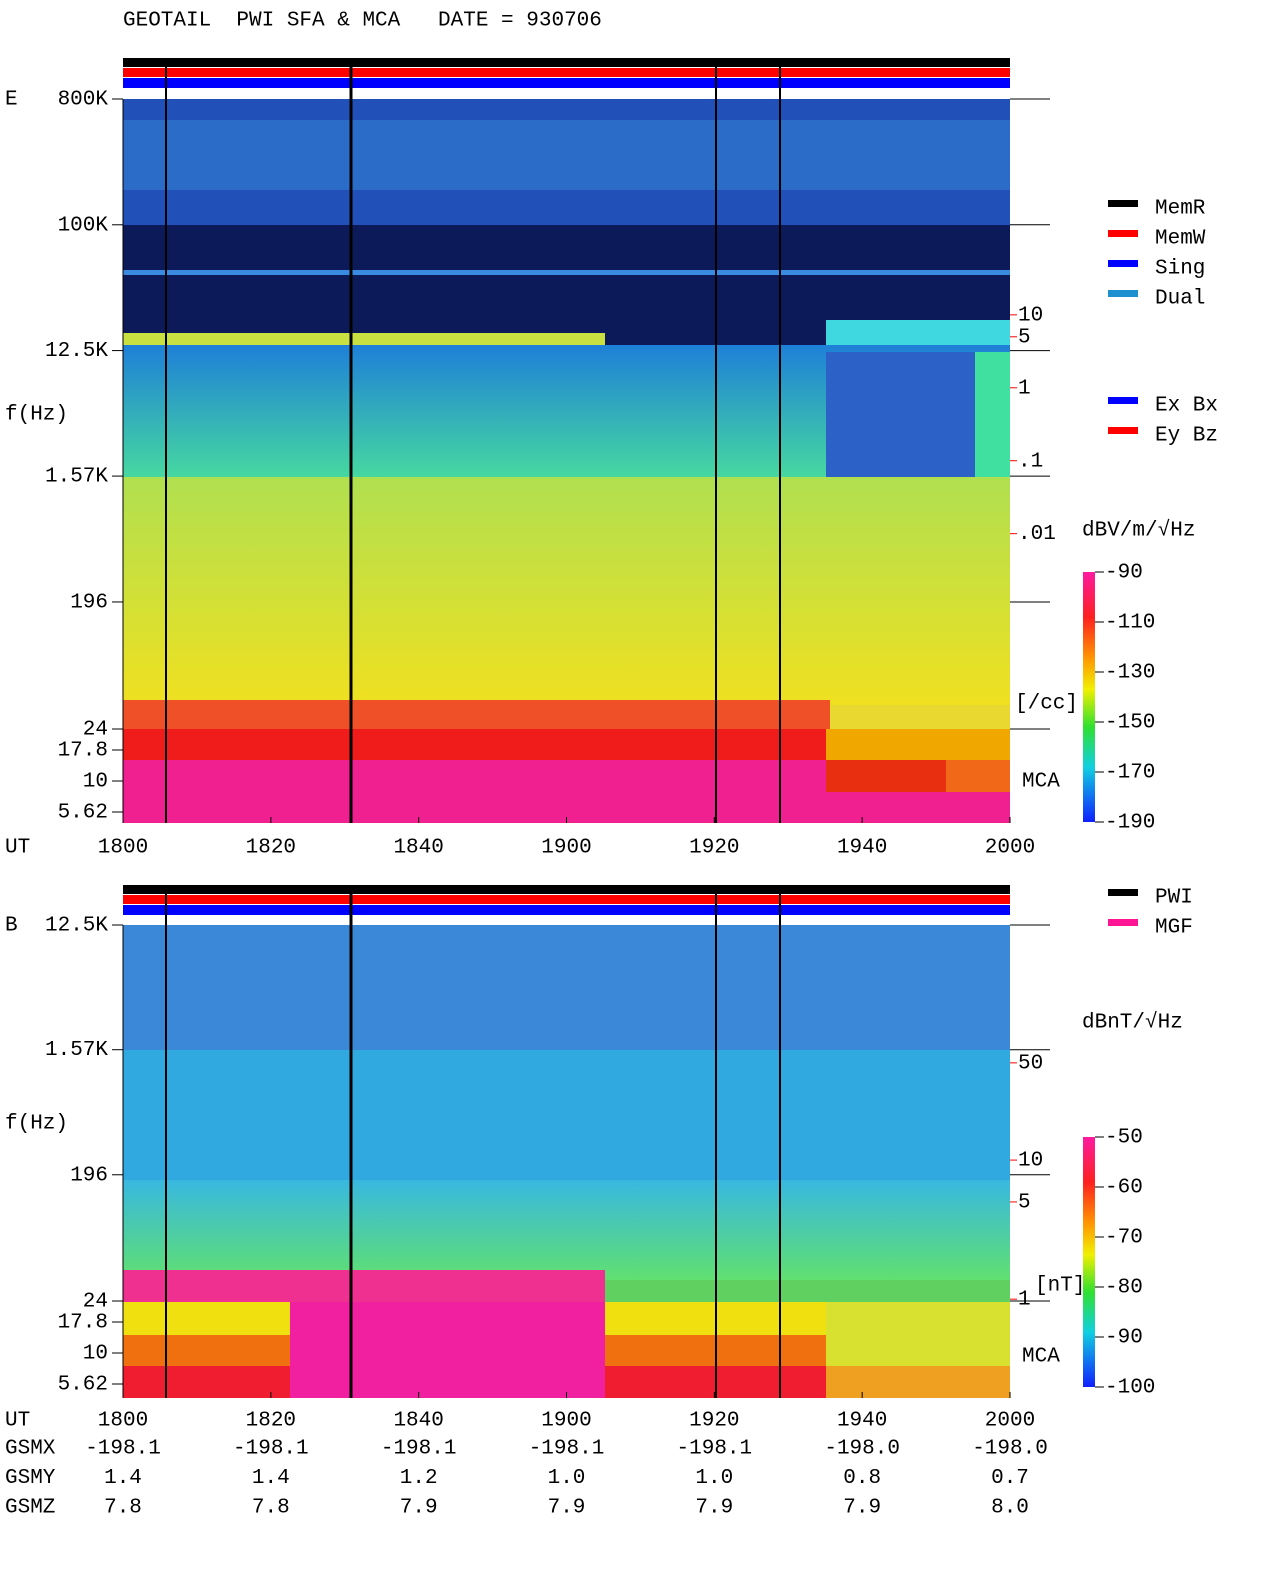 Image resolution: width=1280 pixels, height=1593 pixels. I want to click on legend-label: MemR, so click(1180, 209).